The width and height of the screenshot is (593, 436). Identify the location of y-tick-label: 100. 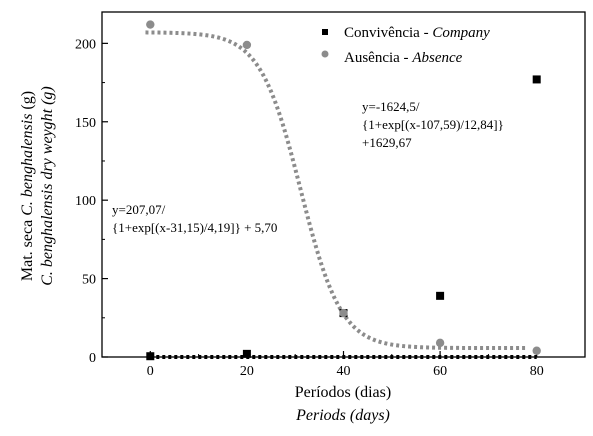
(85, 201).